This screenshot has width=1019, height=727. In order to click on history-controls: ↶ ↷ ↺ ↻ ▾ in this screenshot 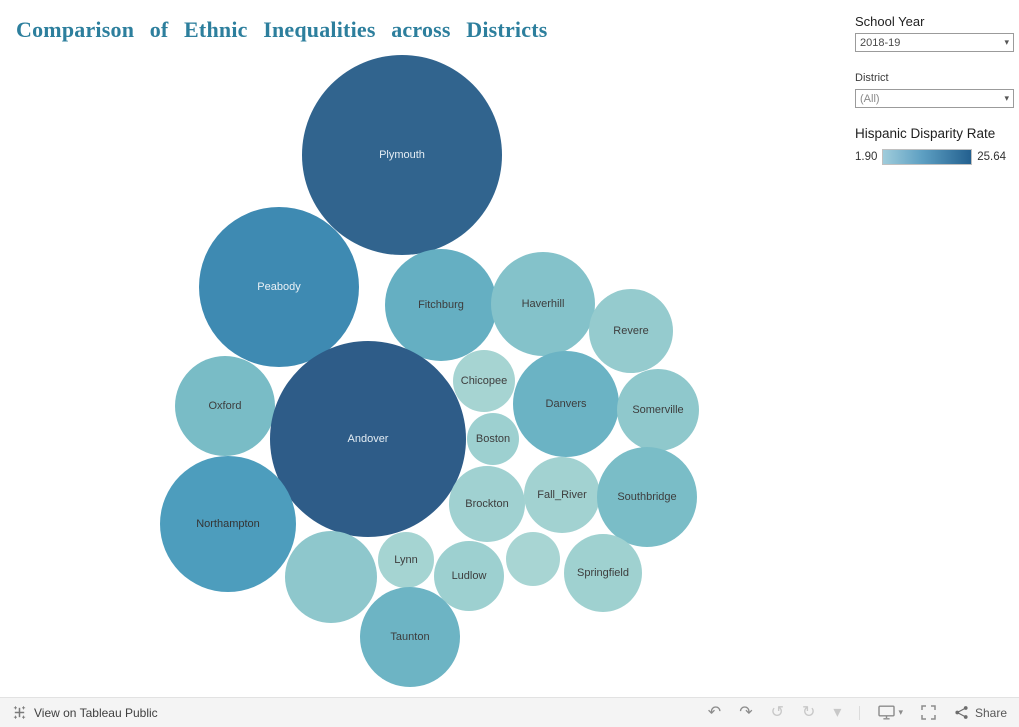, I will do `click(766, 712)`.